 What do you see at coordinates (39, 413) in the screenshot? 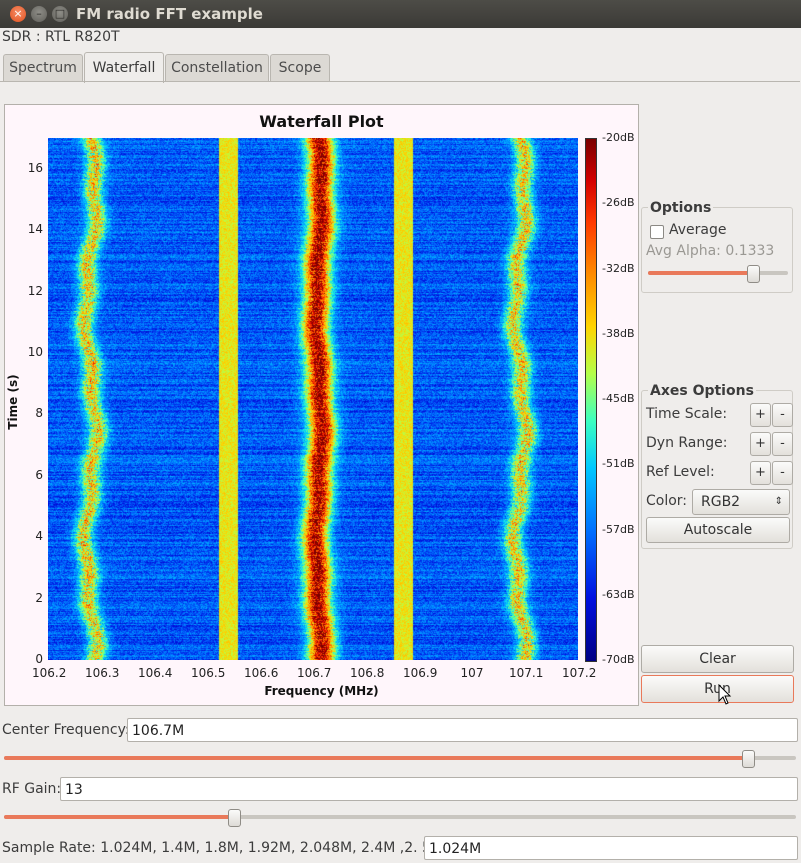
I see `y-tick-label: 8` at bounding box center [39, 413].